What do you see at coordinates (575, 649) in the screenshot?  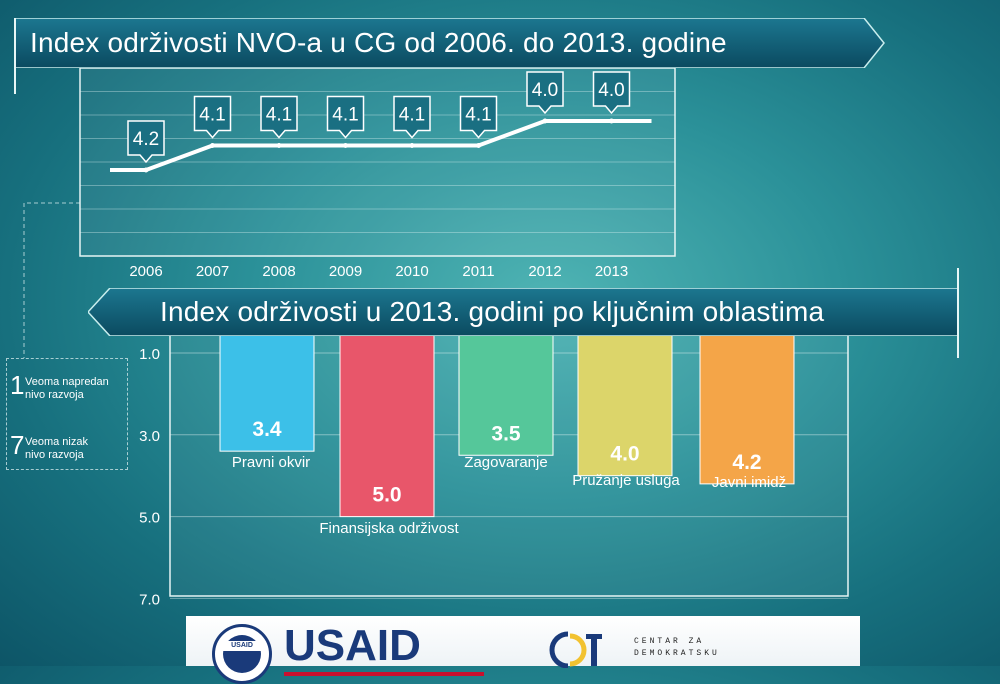 I see `cdt-logo` at bounding box center [575, 649].